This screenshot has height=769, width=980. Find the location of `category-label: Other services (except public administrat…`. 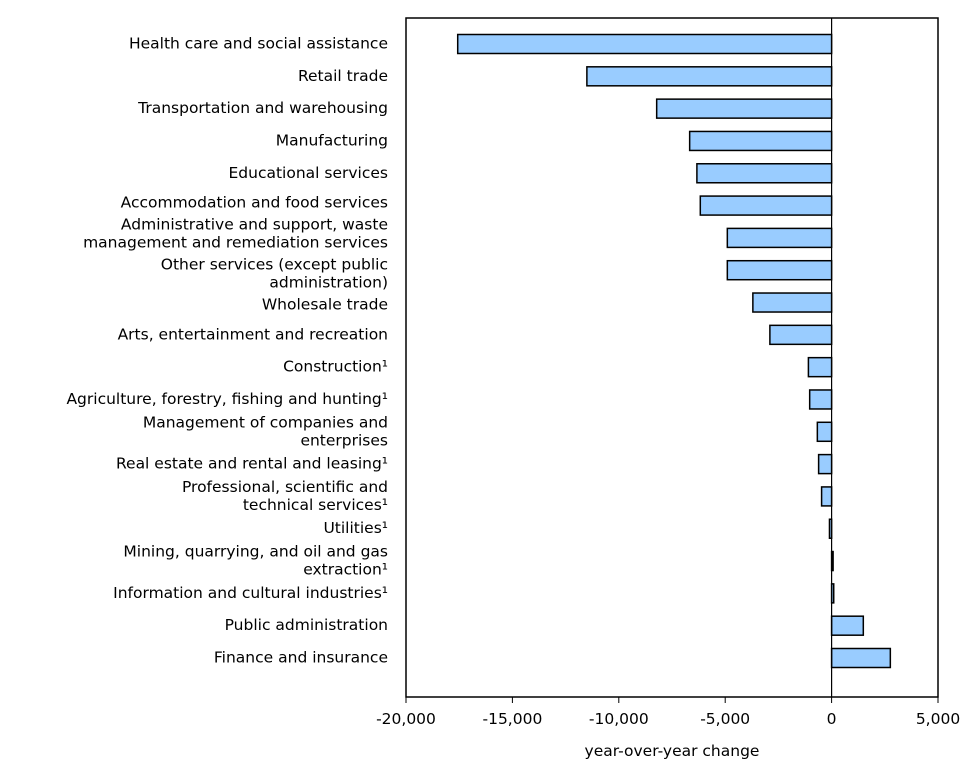

category-label: Other services (except public administrat… is located at coordinates (274, 274).